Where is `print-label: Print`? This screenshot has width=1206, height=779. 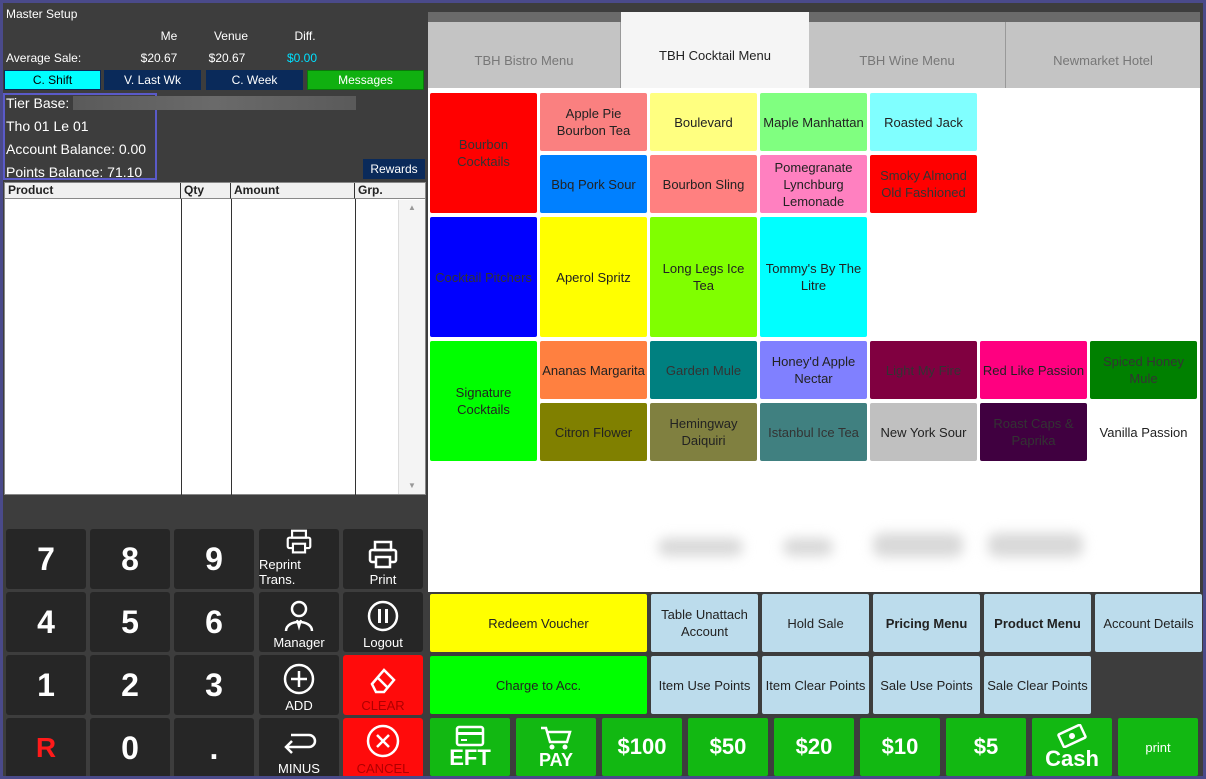 print-label: Print is located at coordinates (383, 579).